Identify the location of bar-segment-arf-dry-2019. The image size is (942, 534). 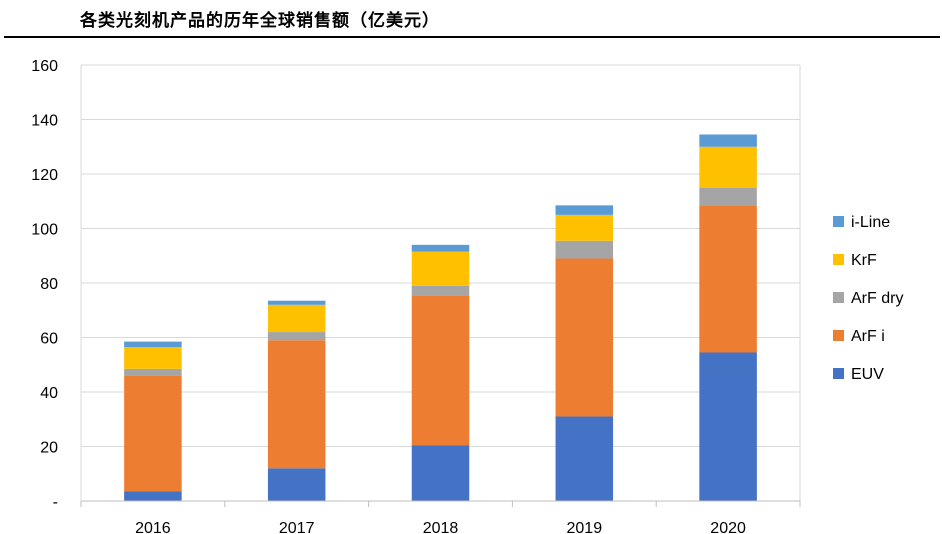
(584, 249).